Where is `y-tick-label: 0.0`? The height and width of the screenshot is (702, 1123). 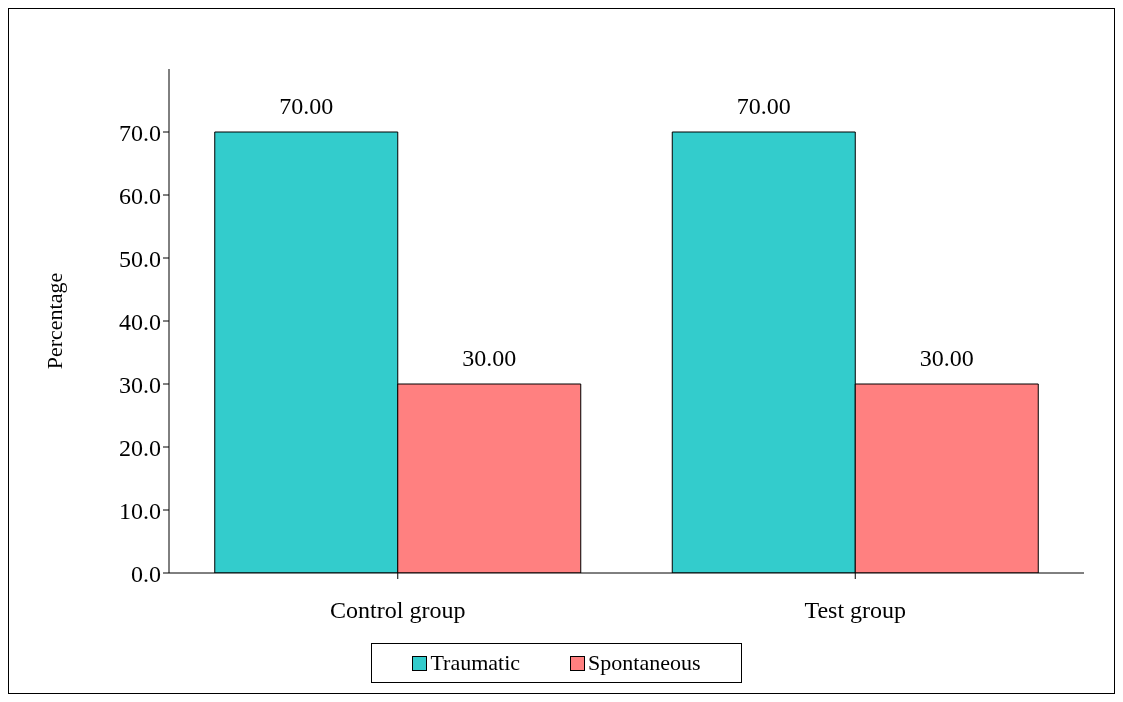 y-tick-label: 0.0 is located at coordinates (146, 573).